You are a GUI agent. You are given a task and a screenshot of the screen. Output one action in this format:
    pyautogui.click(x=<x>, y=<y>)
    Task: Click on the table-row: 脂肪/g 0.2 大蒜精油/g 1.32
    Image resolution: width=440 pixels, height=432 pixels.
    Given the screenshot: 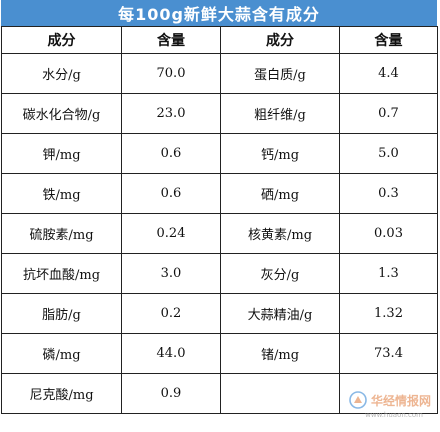 What is the action you would take?
    pyautogui.click(x=219, y=313)
    